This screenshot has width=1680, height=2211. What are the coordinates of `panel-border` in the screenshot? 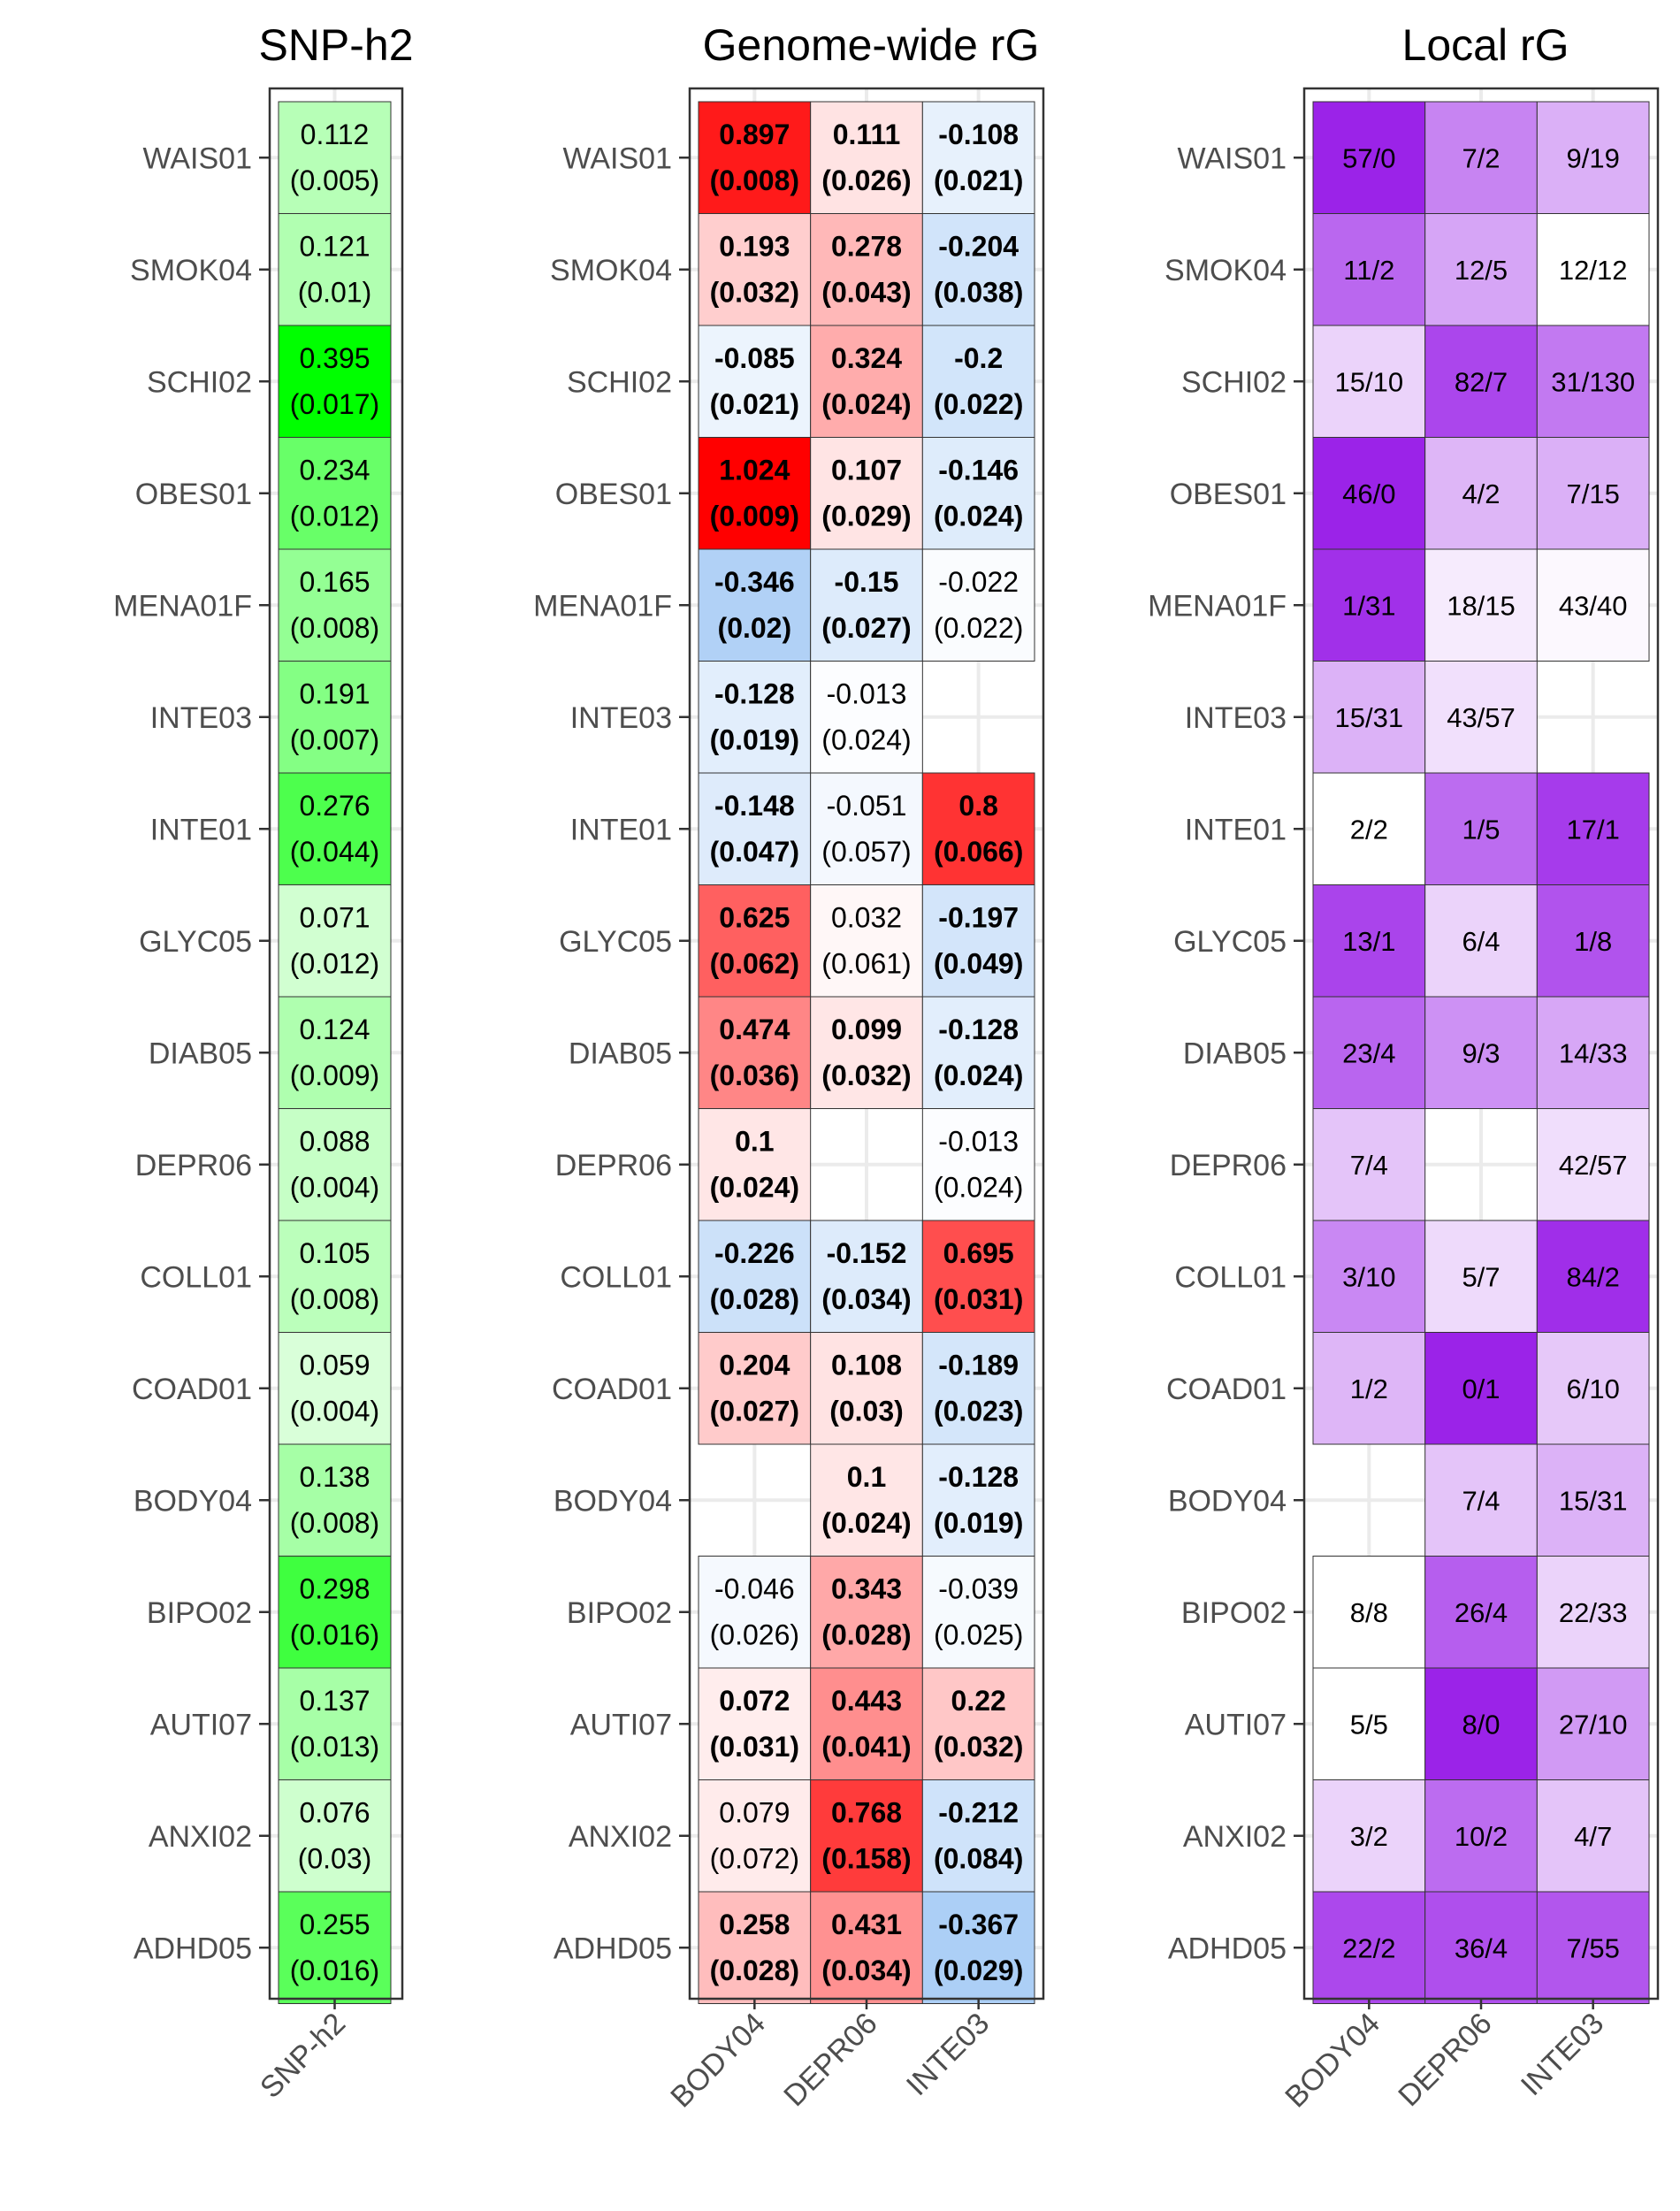 It's located at (336, 1044).